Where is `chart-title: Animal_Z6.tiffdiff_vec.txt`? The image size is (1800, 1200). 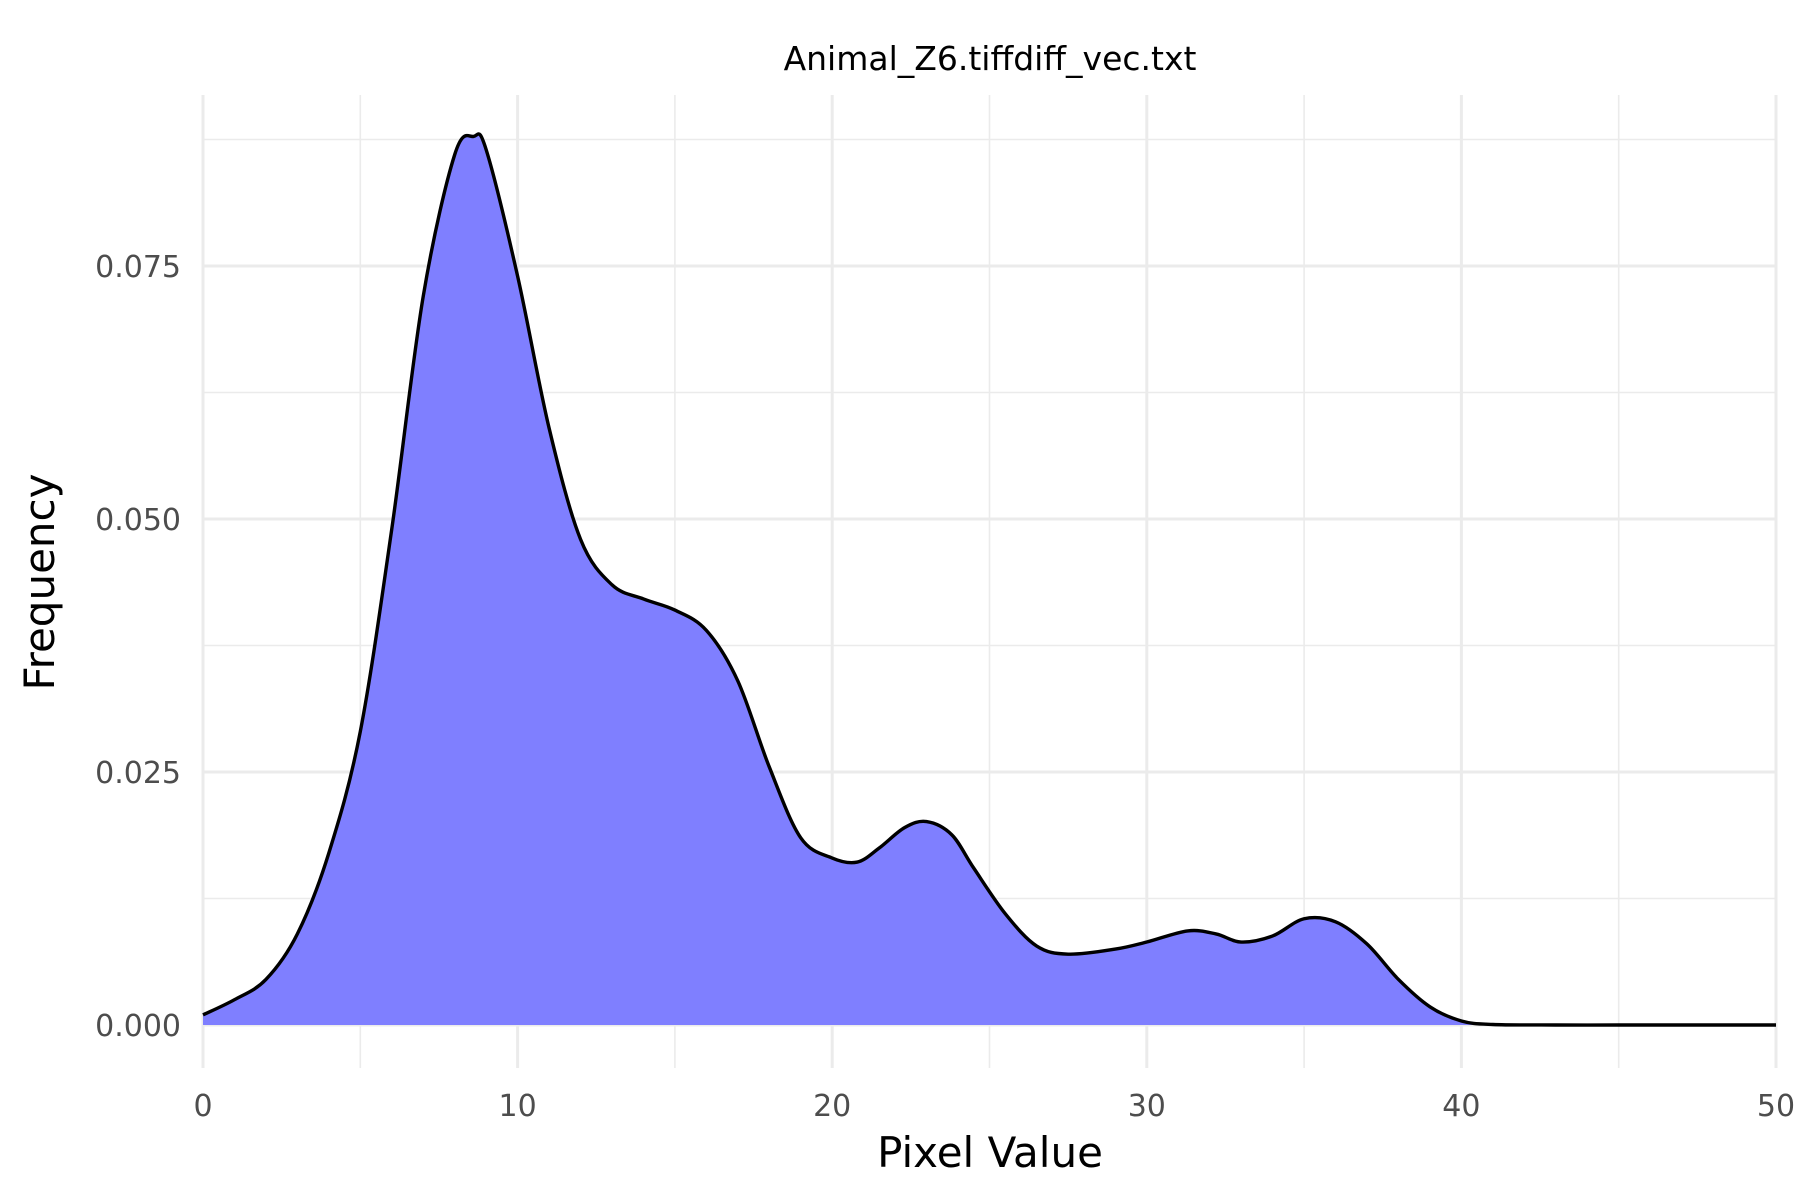 chart-title: Animal_Z6.tiffdiff_vec.txt is located at coordinates (990, 58).